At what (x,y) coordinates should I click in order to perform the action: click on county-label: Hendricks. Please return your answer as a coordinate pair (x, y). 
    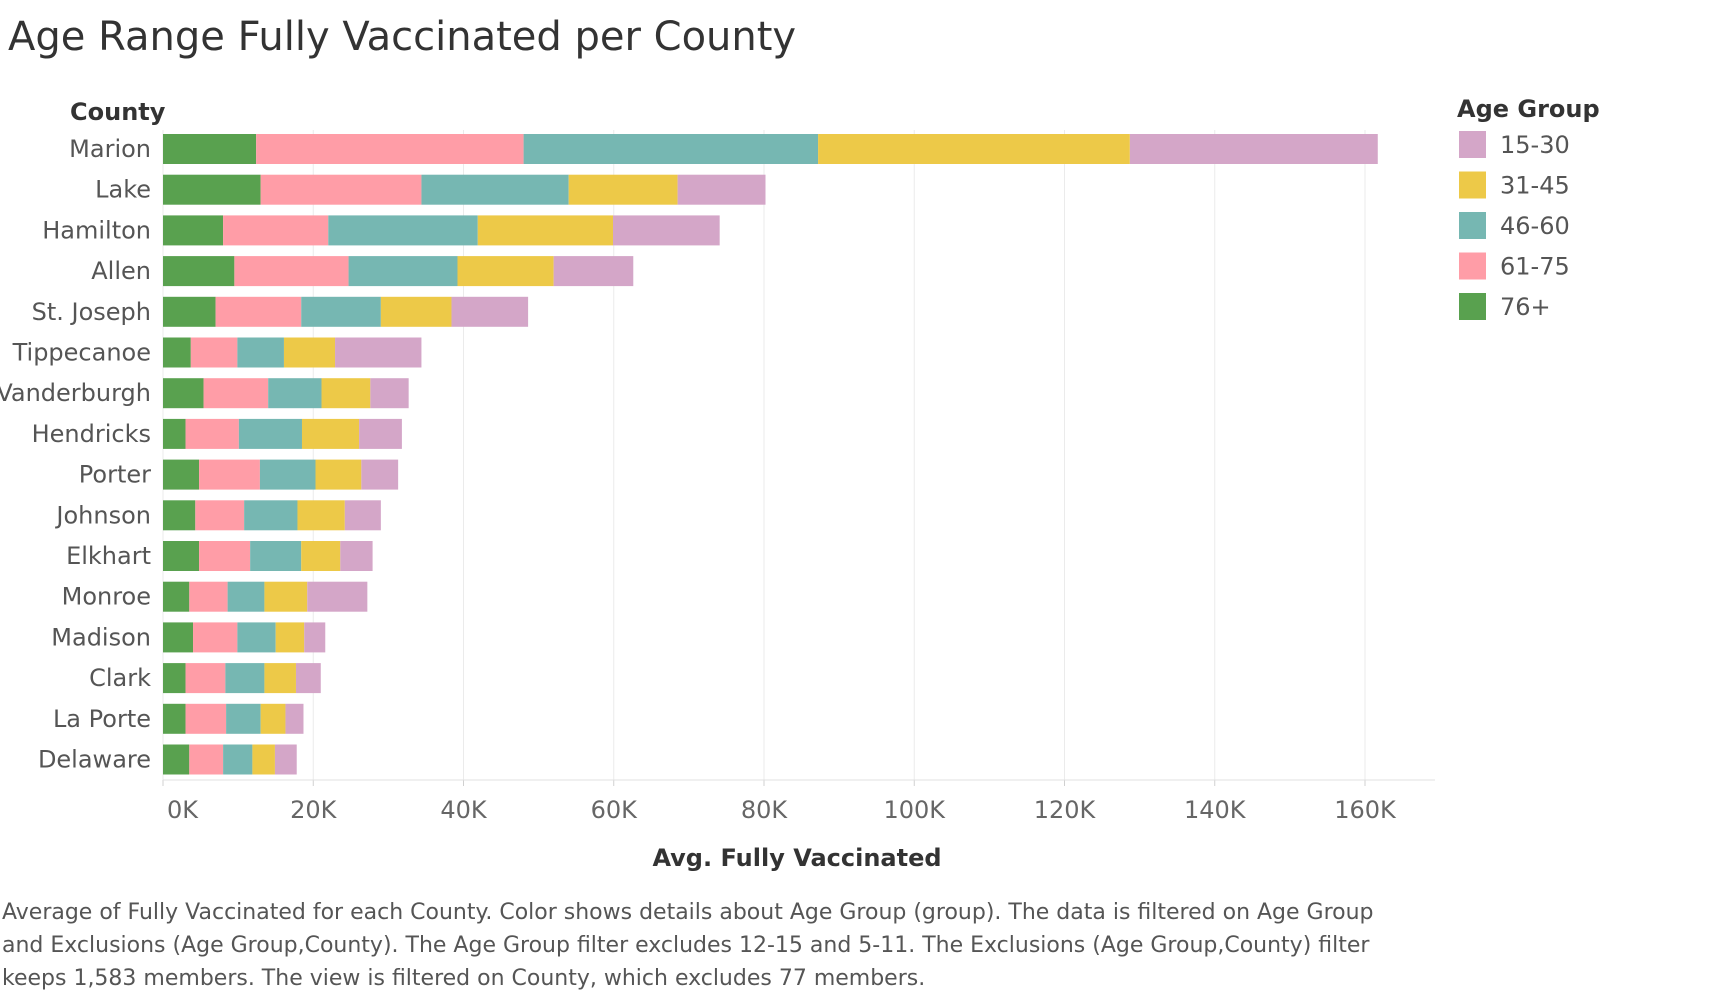
    Looking at the image, I should click on (91, 434).